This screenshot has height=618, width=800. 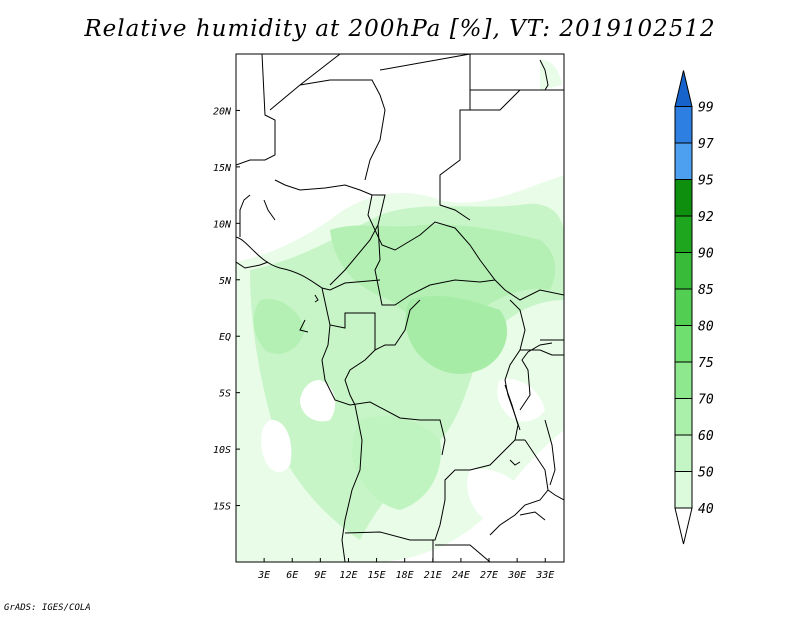 What do you see at coordinates (348, 575) in the screenshot?
I see `lon-tick-label: 12E` at bounding box center [348, 575].